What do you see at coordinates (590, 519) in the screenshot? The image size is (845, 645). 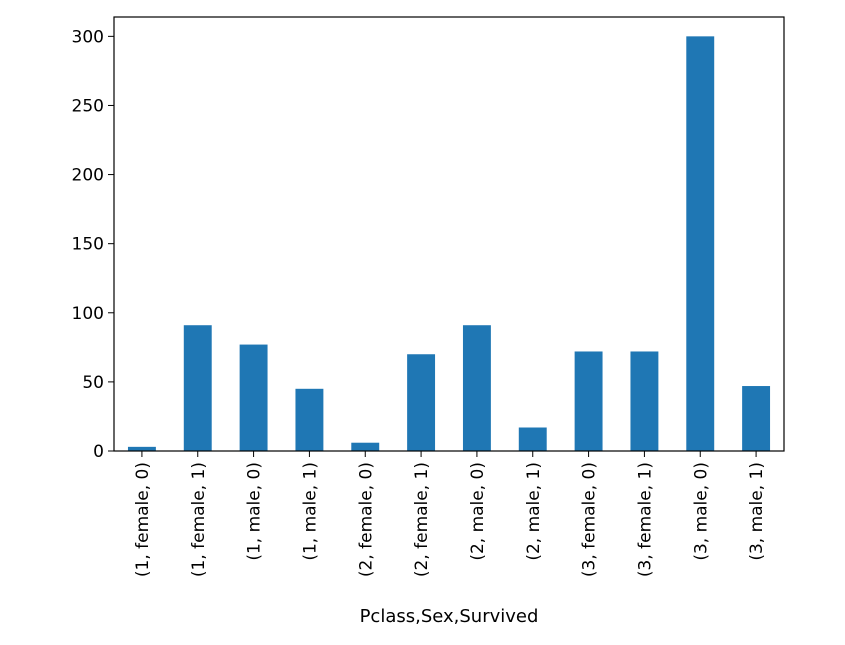 I see `x-tick-label: (3, female, 0)` at bounding box center [590, 519].